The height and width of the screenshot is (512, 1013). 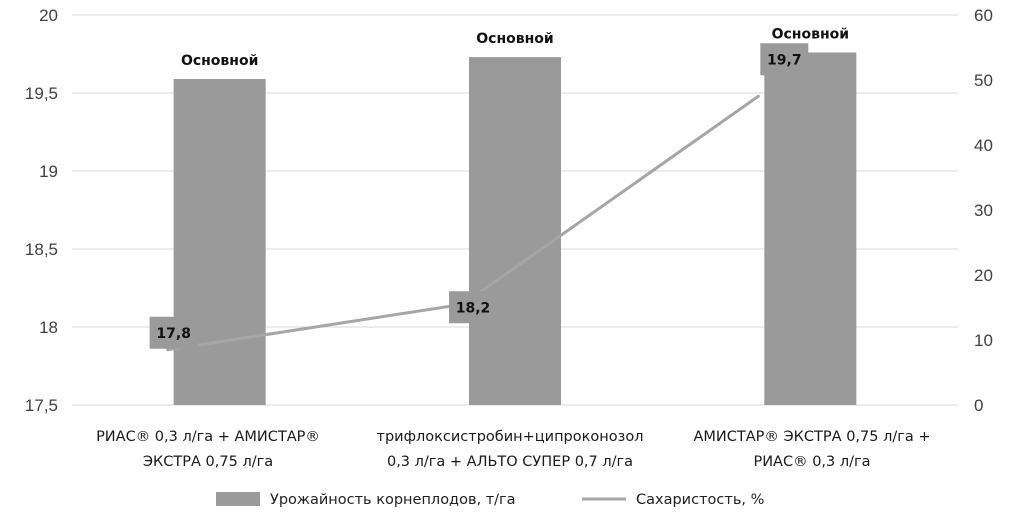 I want to click on left-tick-label: 20, so click(x=48, y=15).